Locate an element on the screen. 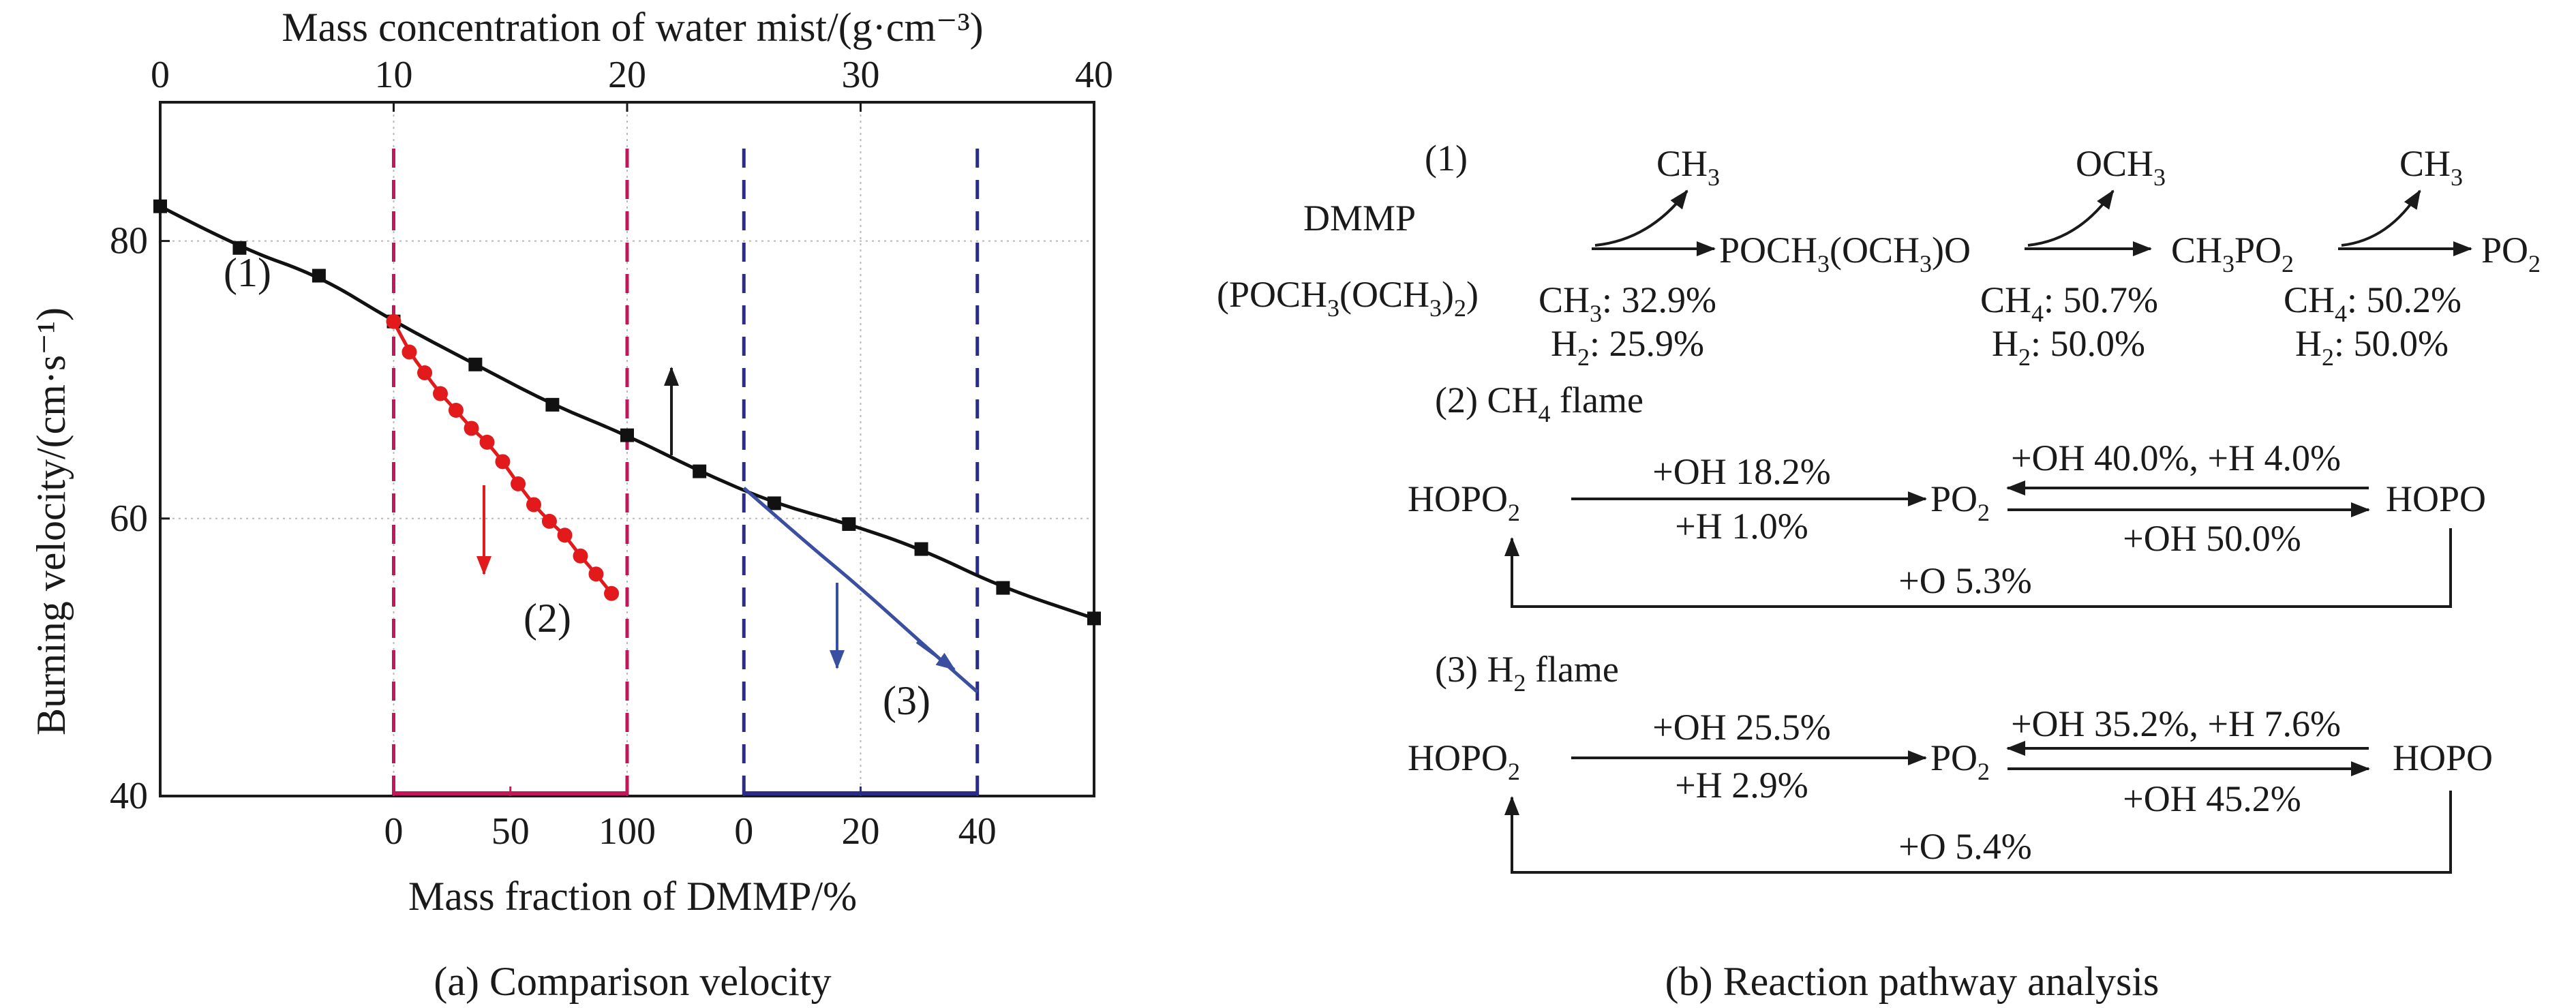 The image size is (2576, 1008). p2-back-top: +OH 40.0%, +H 4.0% is located at coordinates (2176, 458).